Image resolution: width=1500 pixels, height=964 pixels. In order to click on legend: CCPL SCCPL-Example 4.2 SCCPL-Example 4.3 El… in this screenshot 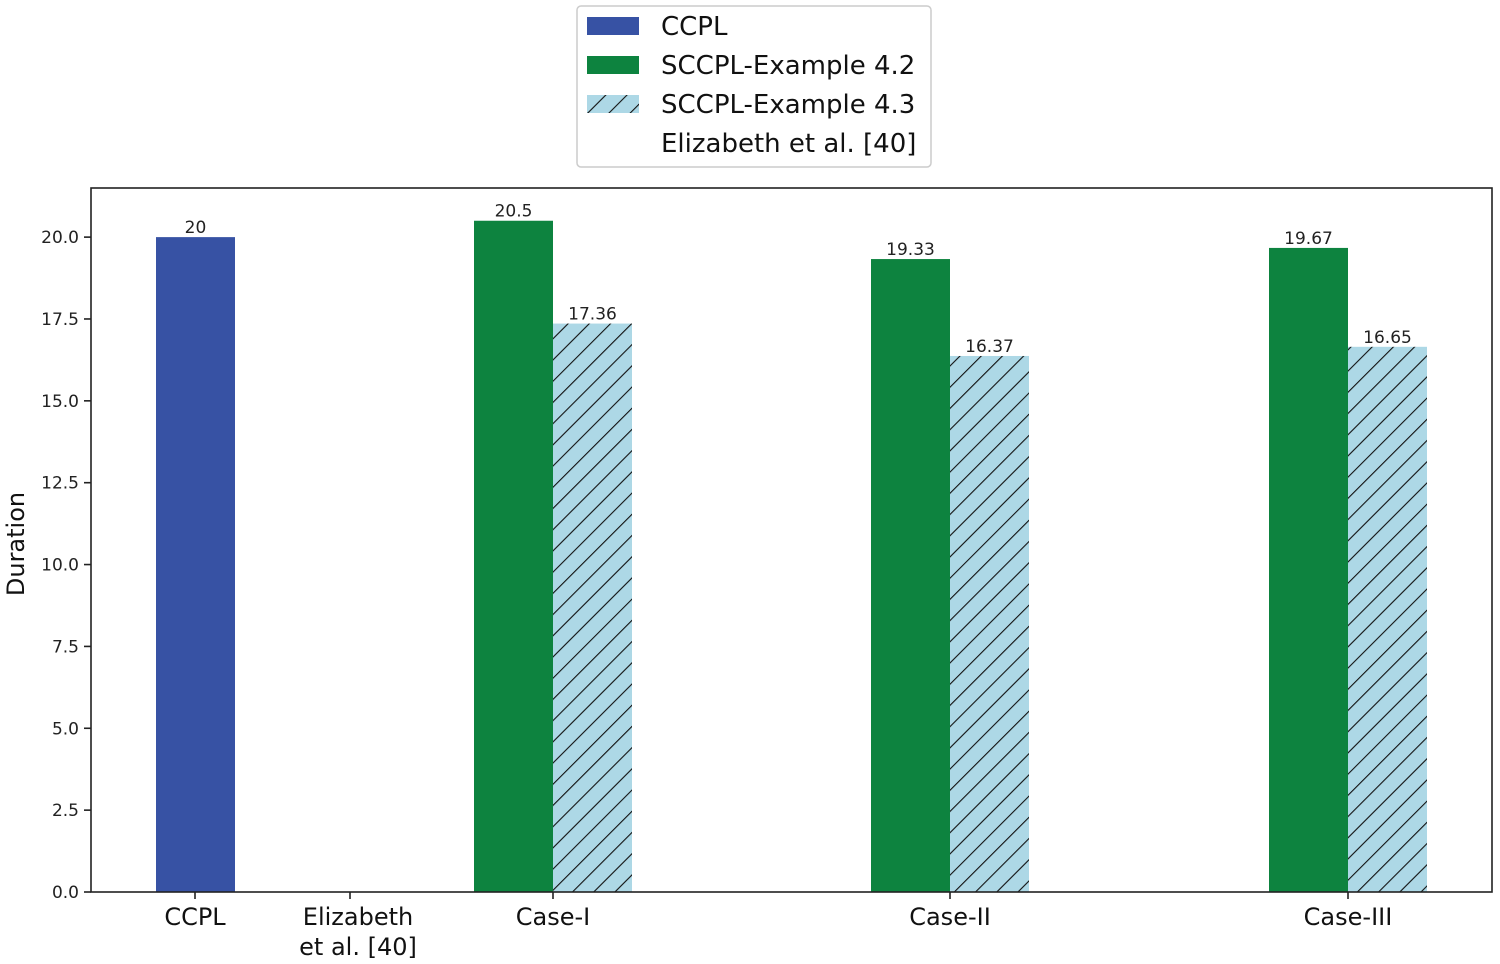, I will do `click(754, 86)`.